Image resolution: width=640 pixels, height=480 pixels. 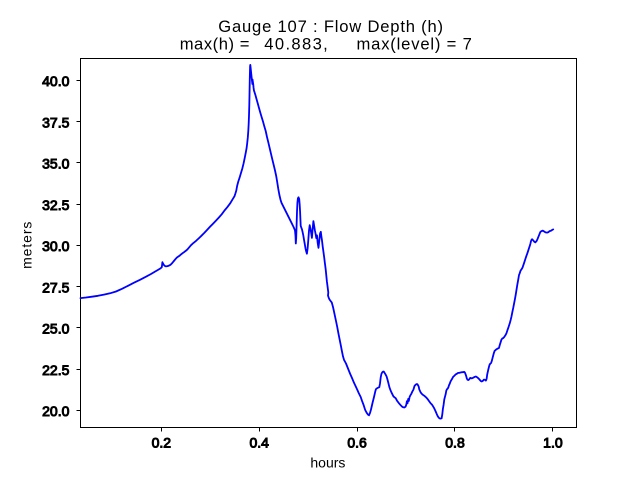 I want to click on svg-text: meters, so click(x=27, y=245).